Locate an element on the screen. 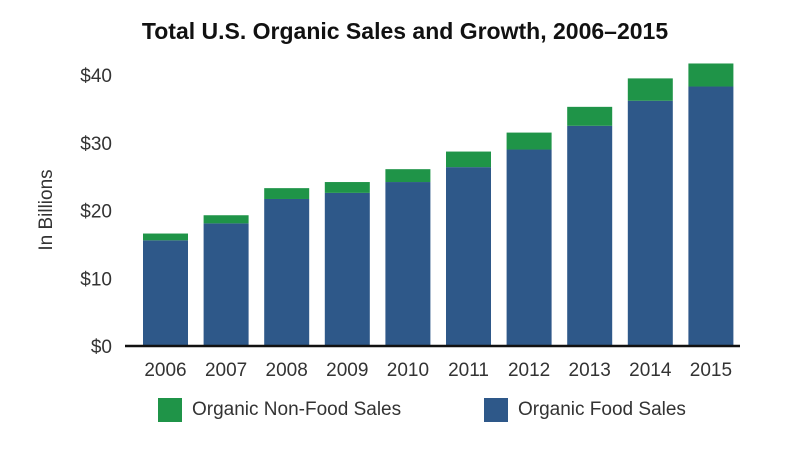 The width and height of the screenshot is (810, 462). x-tick-label: 2010 is located at coordinates (408, 370).